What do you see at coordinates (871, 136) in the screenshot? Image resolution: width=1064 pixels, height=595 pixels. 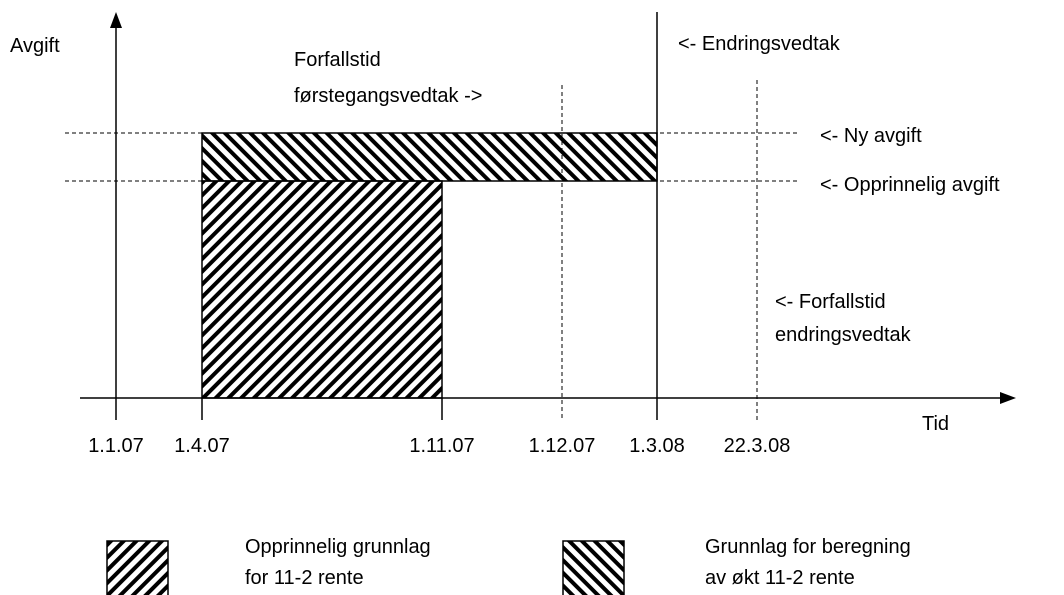 I see `annotation: <- Ny avgift` at bounding box center [871, 136].